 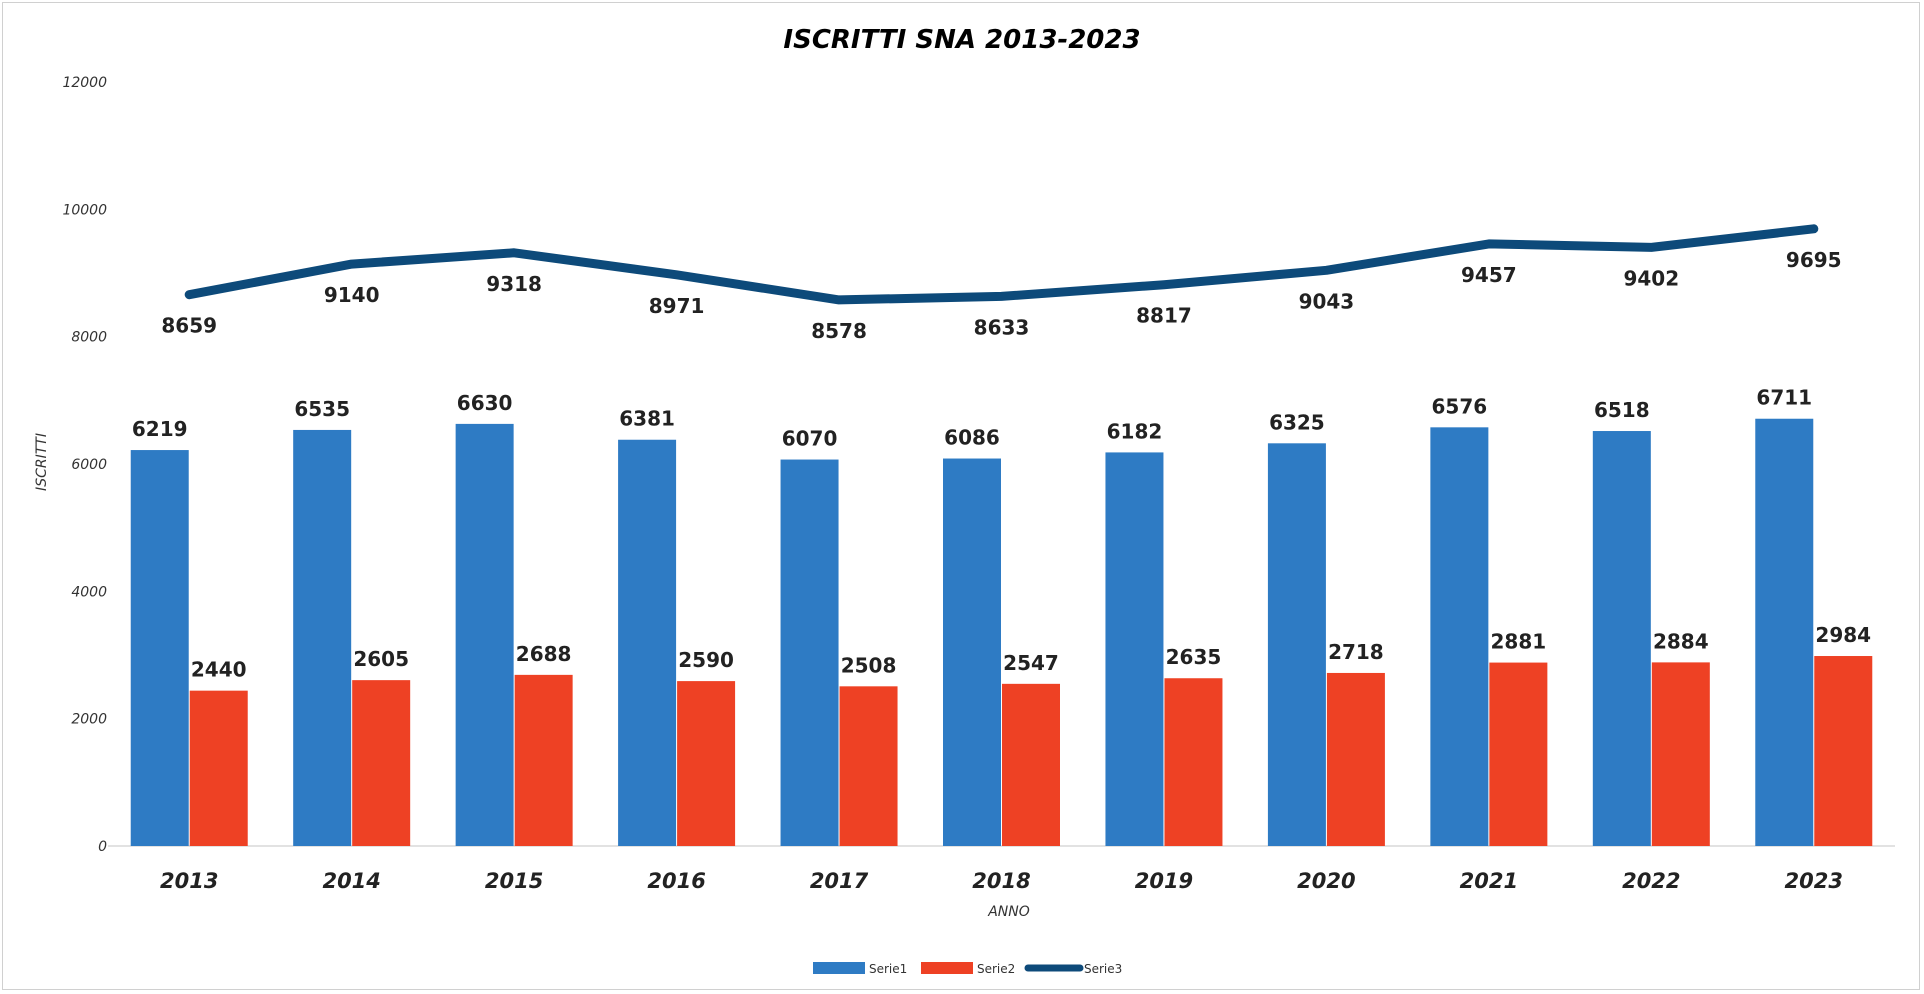 What do you see at coordinates (1355, 759) in the screenshot?
I see `bar-serie2-2020` at bounding box center [1355, 759].